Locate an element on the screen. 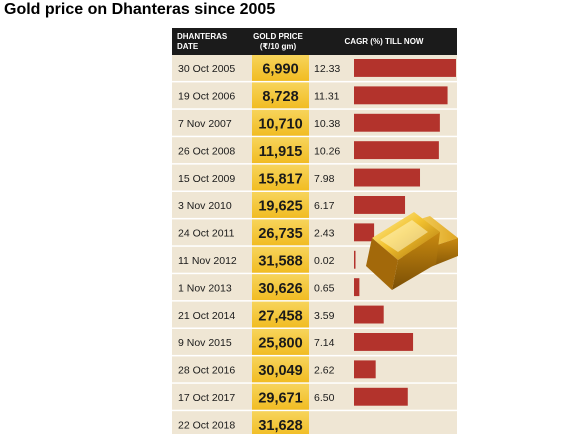 The width and height of the screenshot is (565, 439). price-label: 15,817 is located at coordinates (280, 179).